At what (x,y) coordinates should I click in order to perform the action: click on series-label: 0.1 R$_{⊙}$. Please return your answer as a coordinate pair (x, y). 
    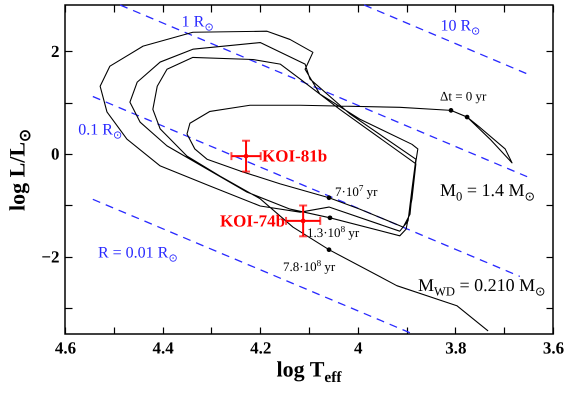
    Looking at the image, I should click on (100, 131).